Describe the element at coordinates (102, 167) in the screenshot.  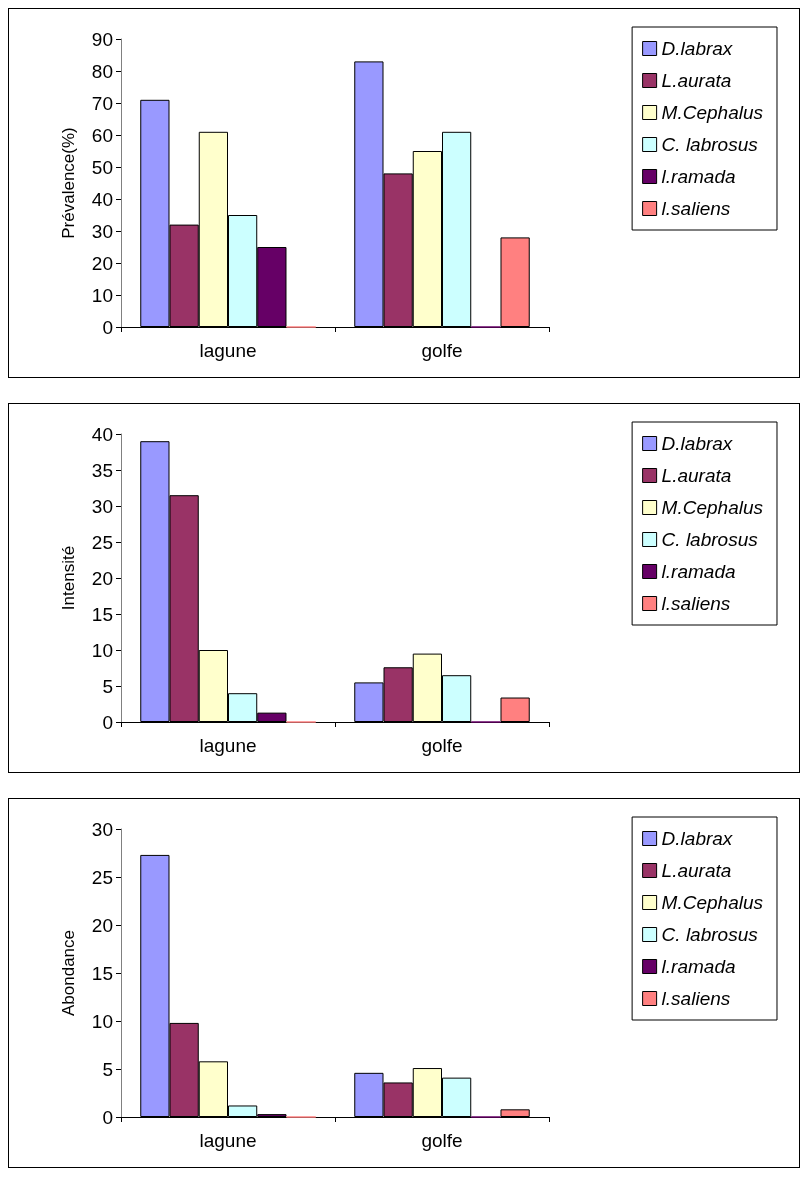
I see `y-tick-label: 50` at that location.